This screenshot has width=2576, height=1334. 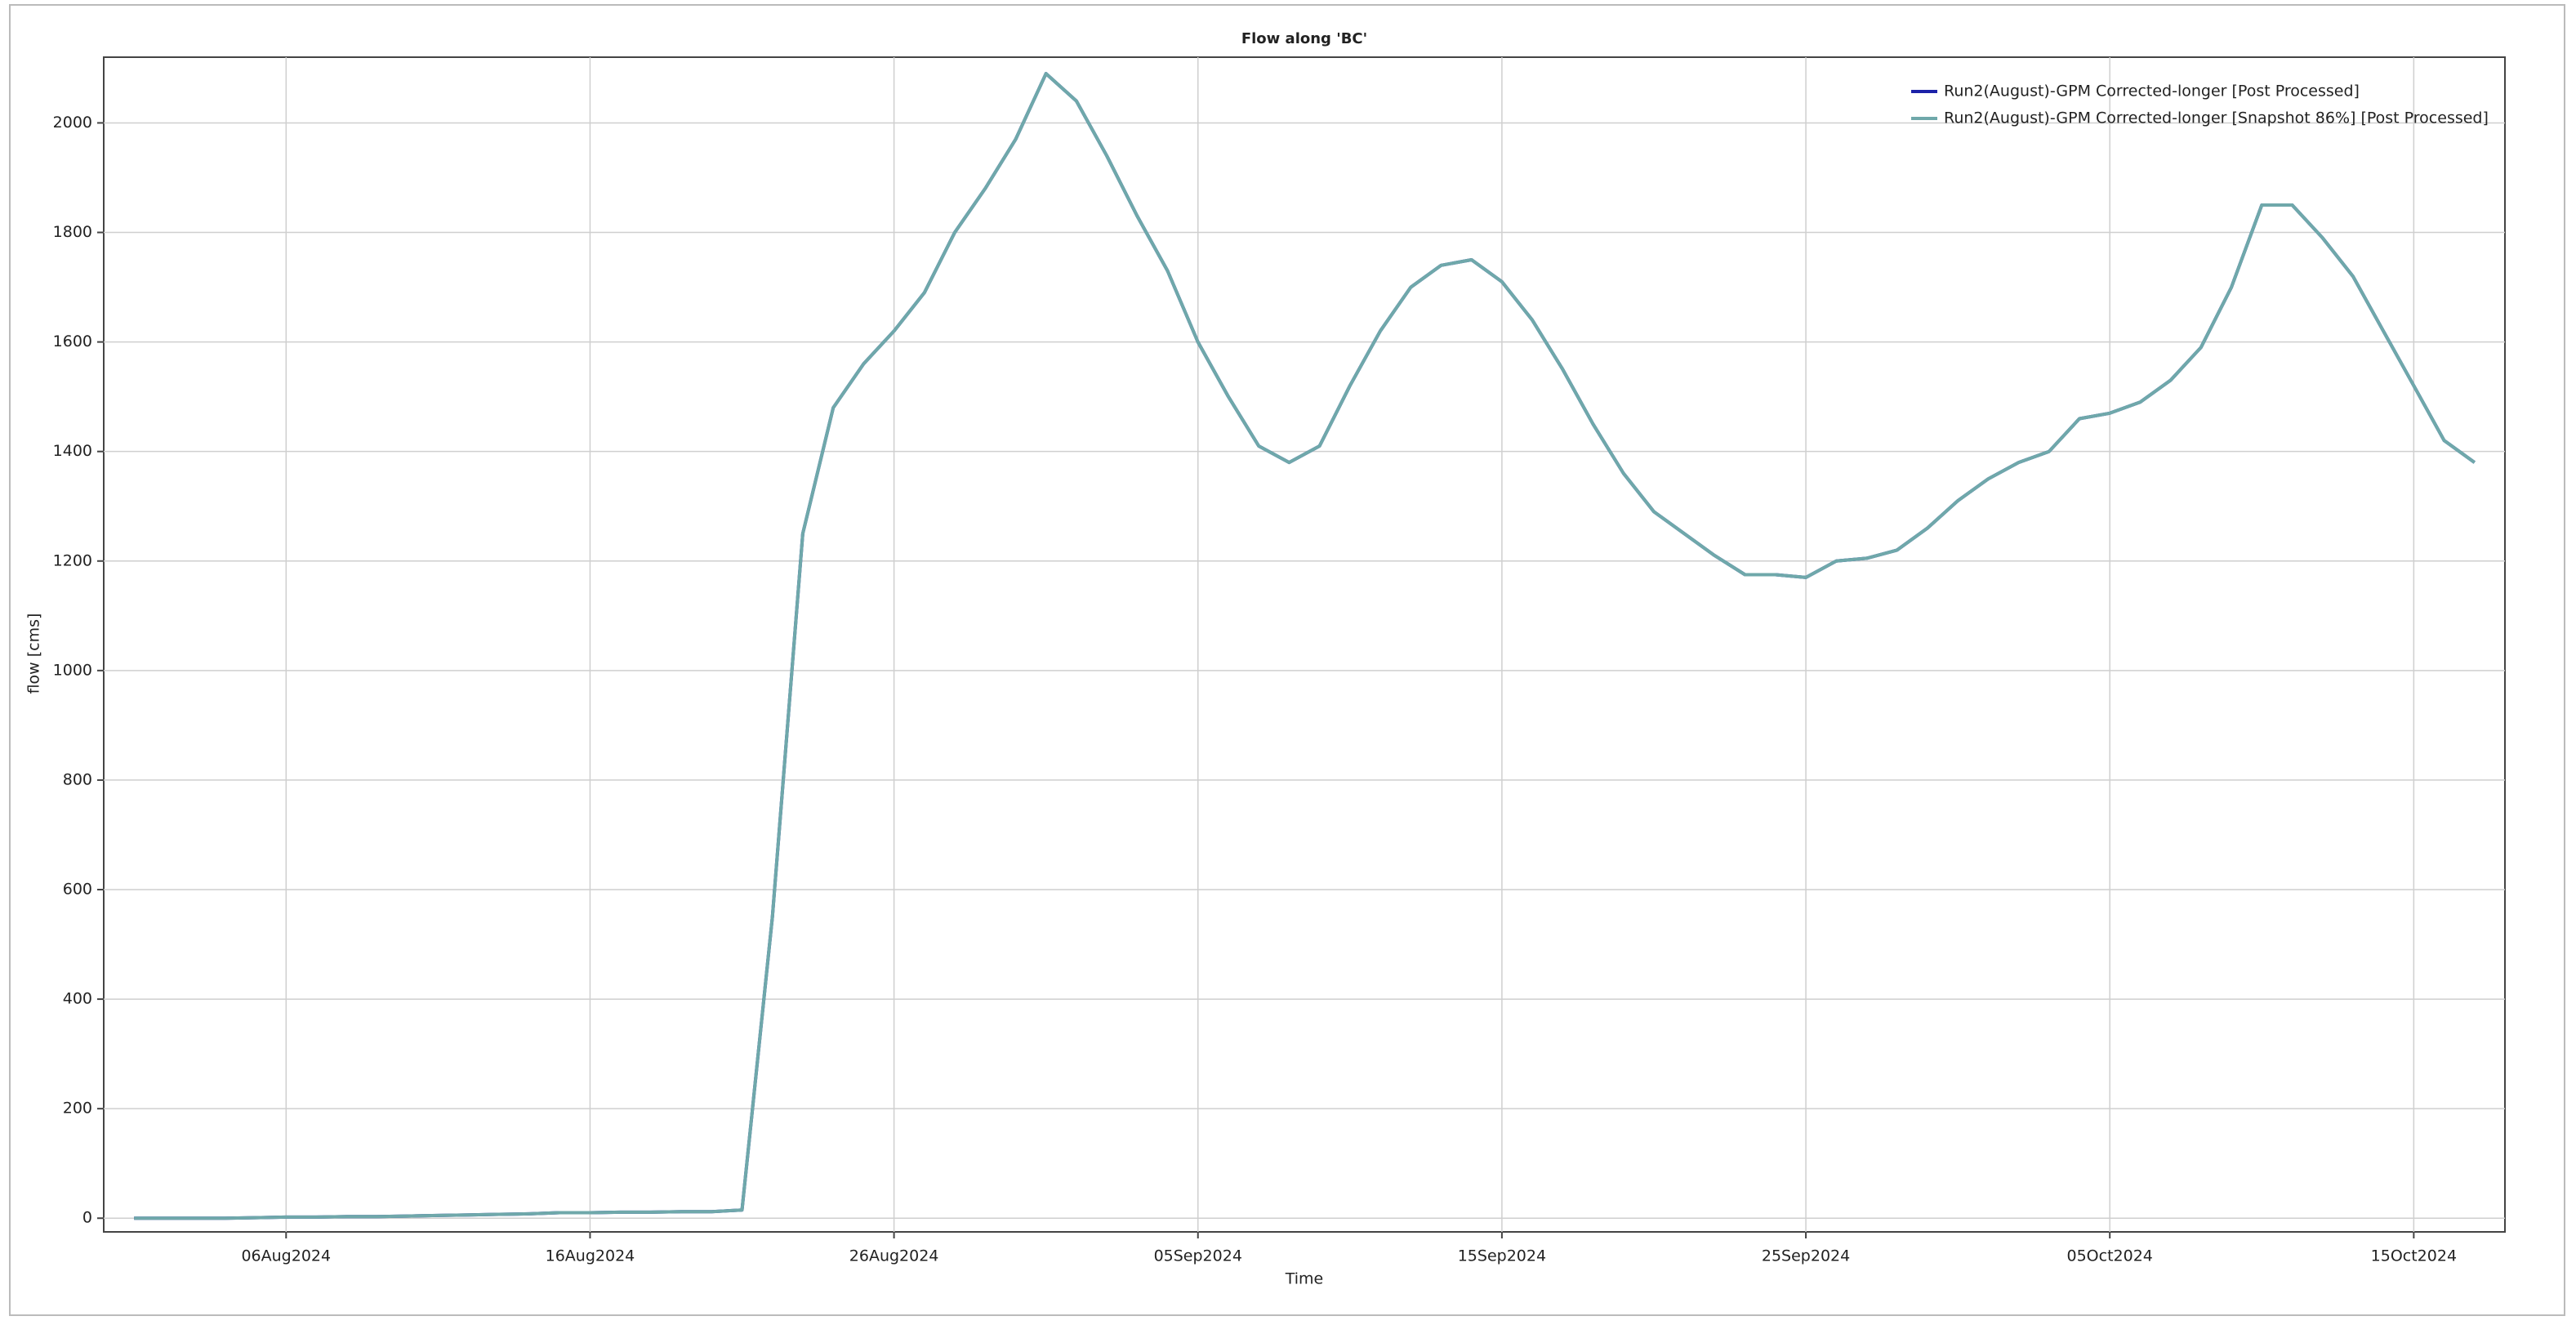 I want to click on x-tick-label: 05Oct2024, so click(x=2110, y=1256).